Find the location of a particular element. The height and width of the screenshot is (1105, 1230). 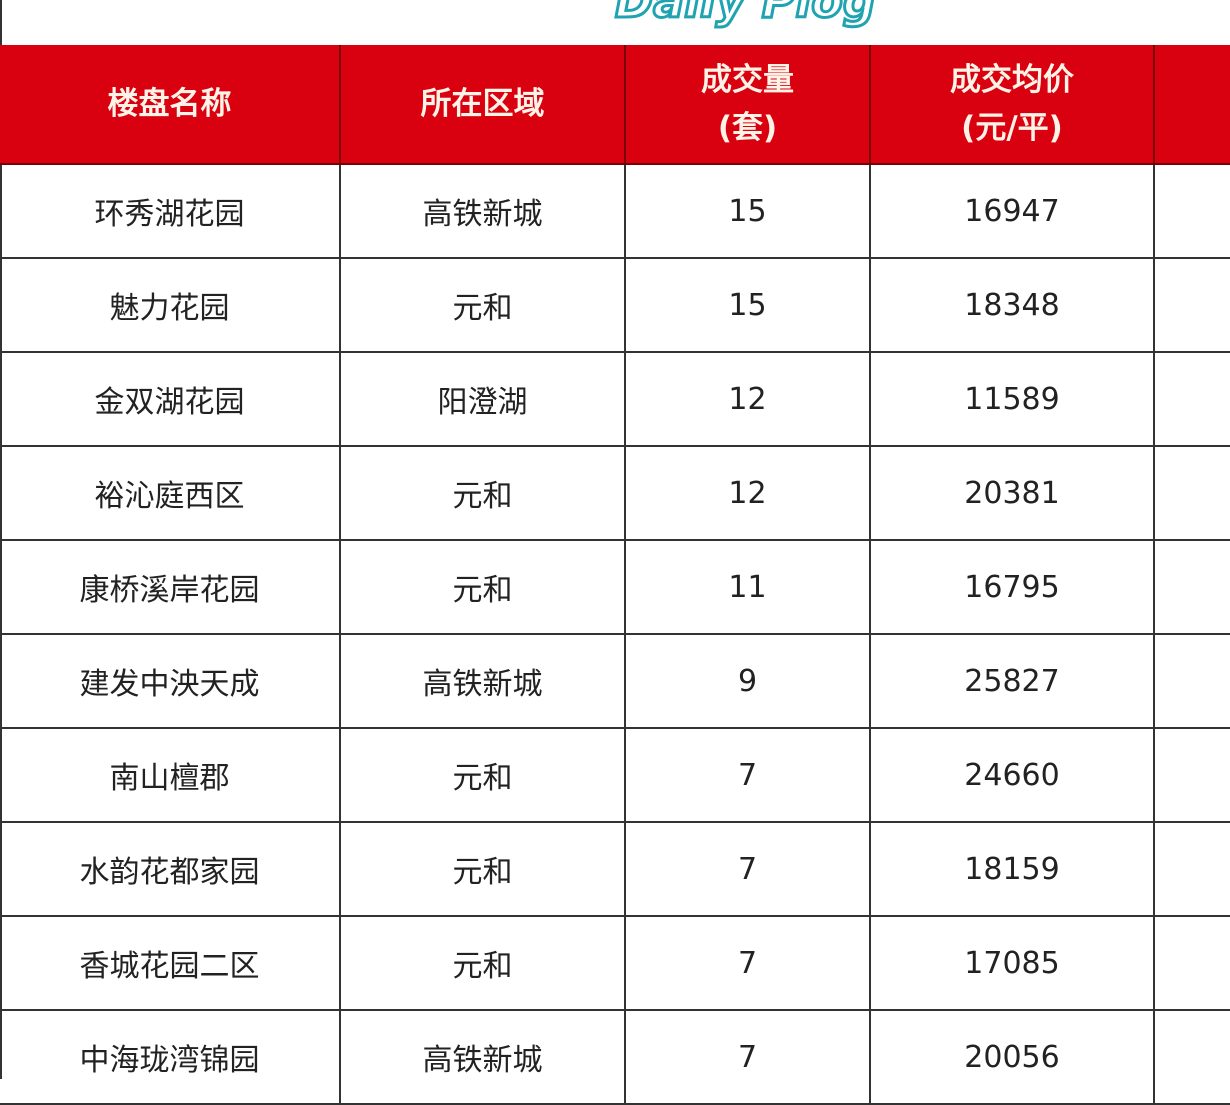

header-text: 楼盘名称 is located at coordinates (169, 104).